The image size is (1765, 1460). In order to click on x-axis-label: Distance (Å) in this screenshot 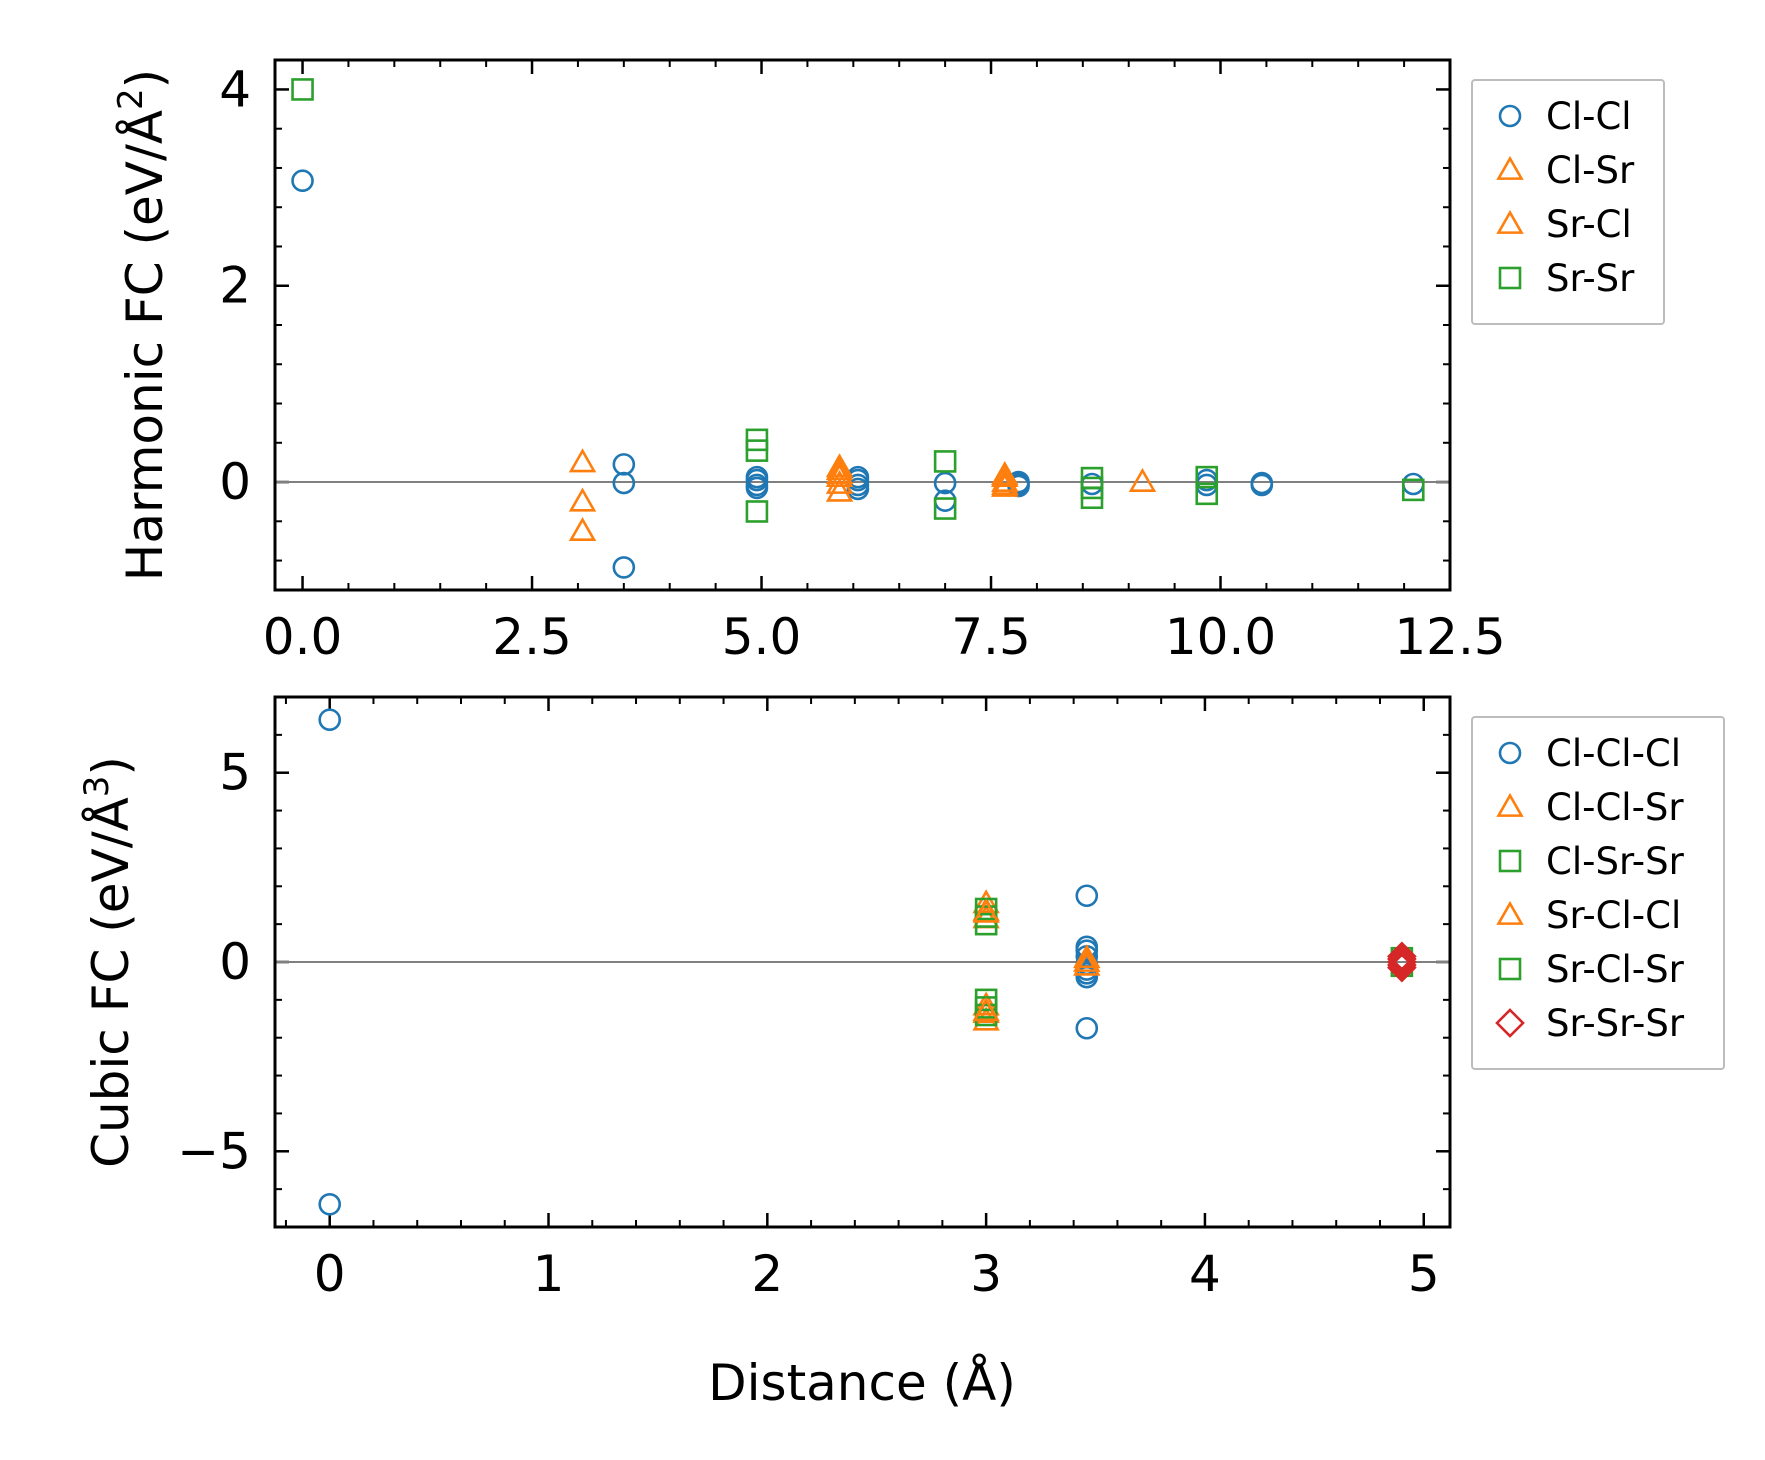, I will do `click(862, 1383)`.